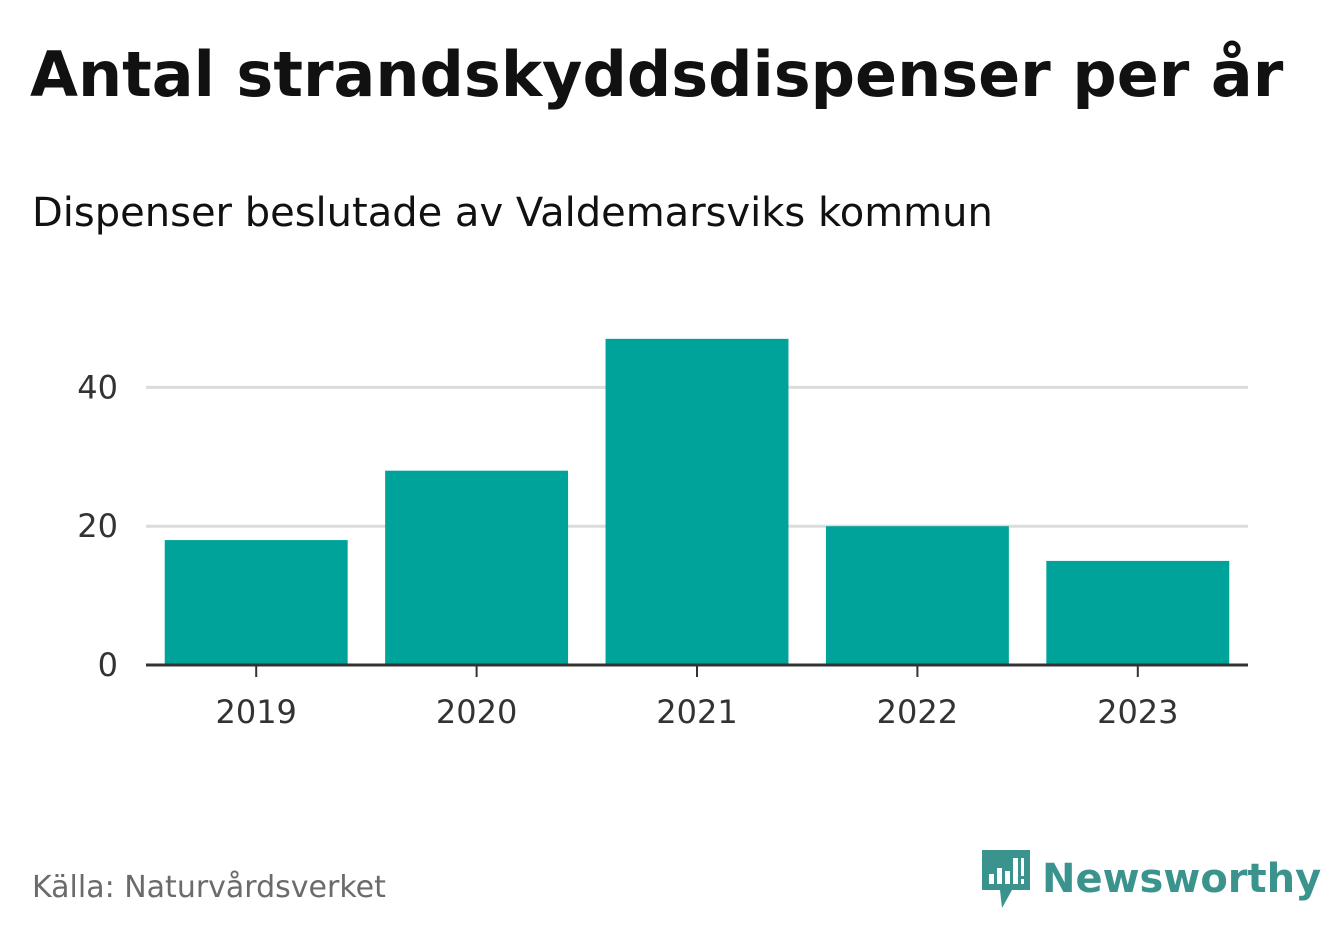 This screenshot has height=939, width=1322. I want to click on bar-2019, so click(256, 602).